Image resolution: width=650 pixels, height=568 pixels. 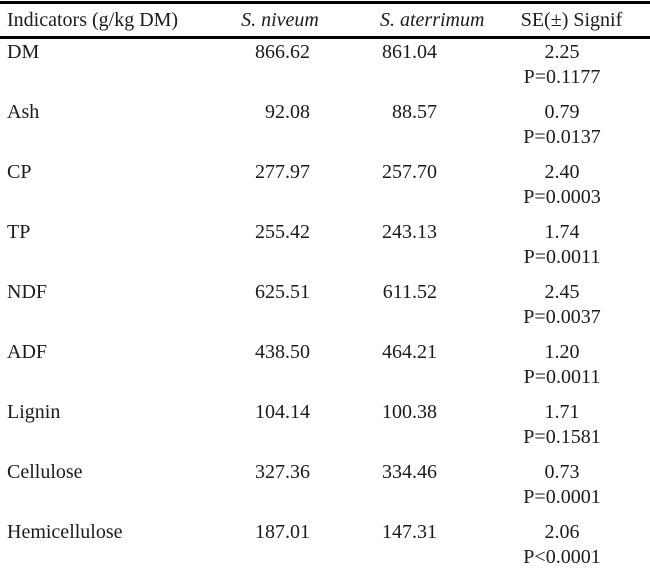 What do you see at coordinates (45, 472) in the screenshot?
I see `indicator-label: Cellulose` at bounding box center [45, 472].